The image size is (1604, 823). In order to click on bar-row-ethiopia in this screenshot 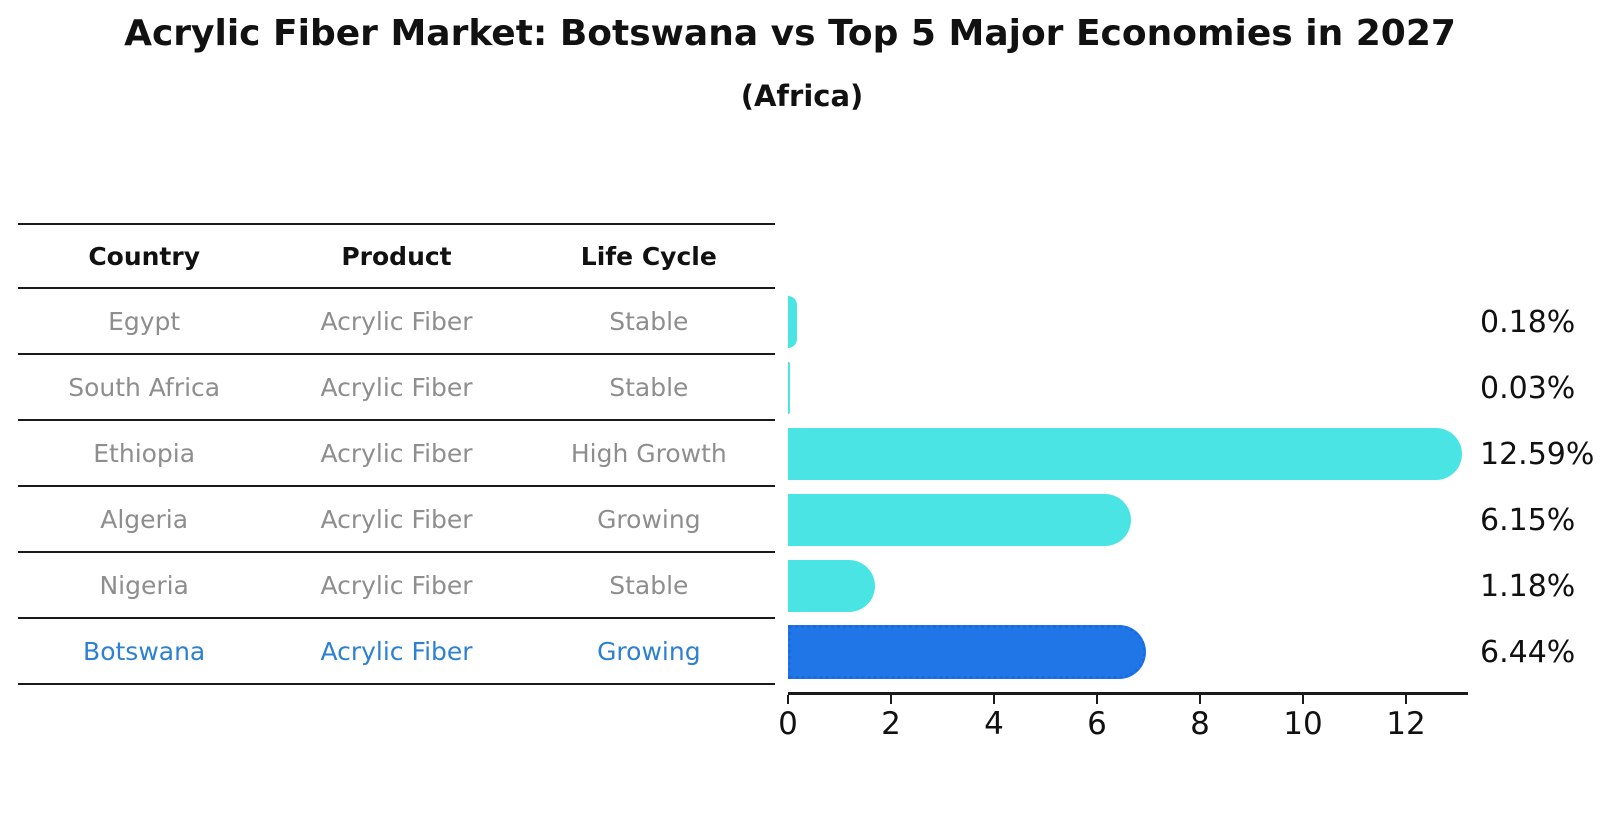, I will do `click(1128, 454)`.